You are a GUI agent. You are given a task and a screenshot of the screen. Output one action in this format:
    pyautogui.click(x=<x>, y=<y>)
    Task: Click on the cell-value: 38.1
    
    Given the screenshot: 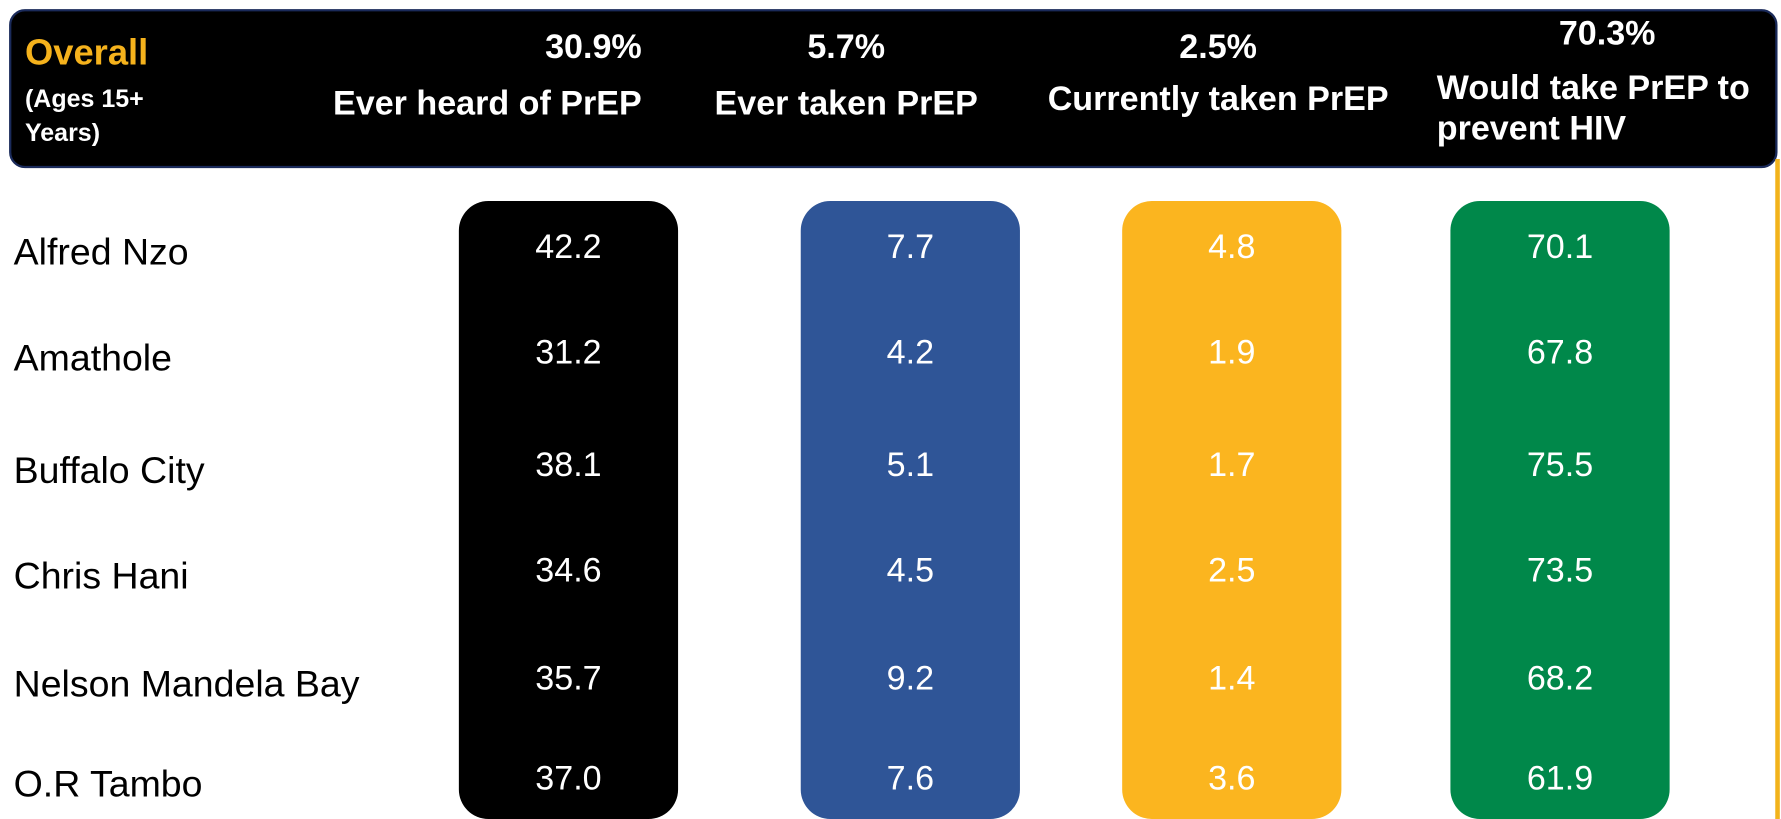 What is the action you would take?
    pyautogui.click(x=568, y=465)
    